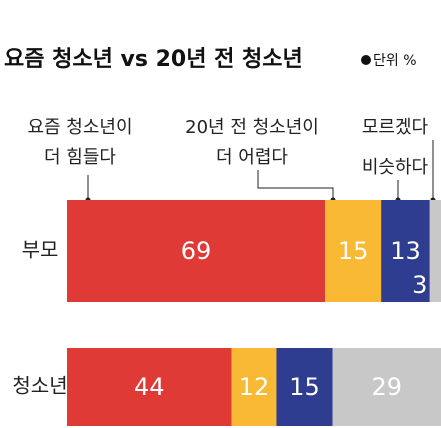  I want to click on unit-dot, so click(366, 60).